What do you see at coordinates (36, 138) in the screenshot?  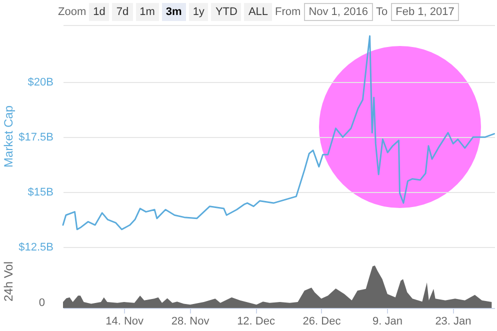 I see `y-tick-label: $17.5B` at bounding box center [36, 138].